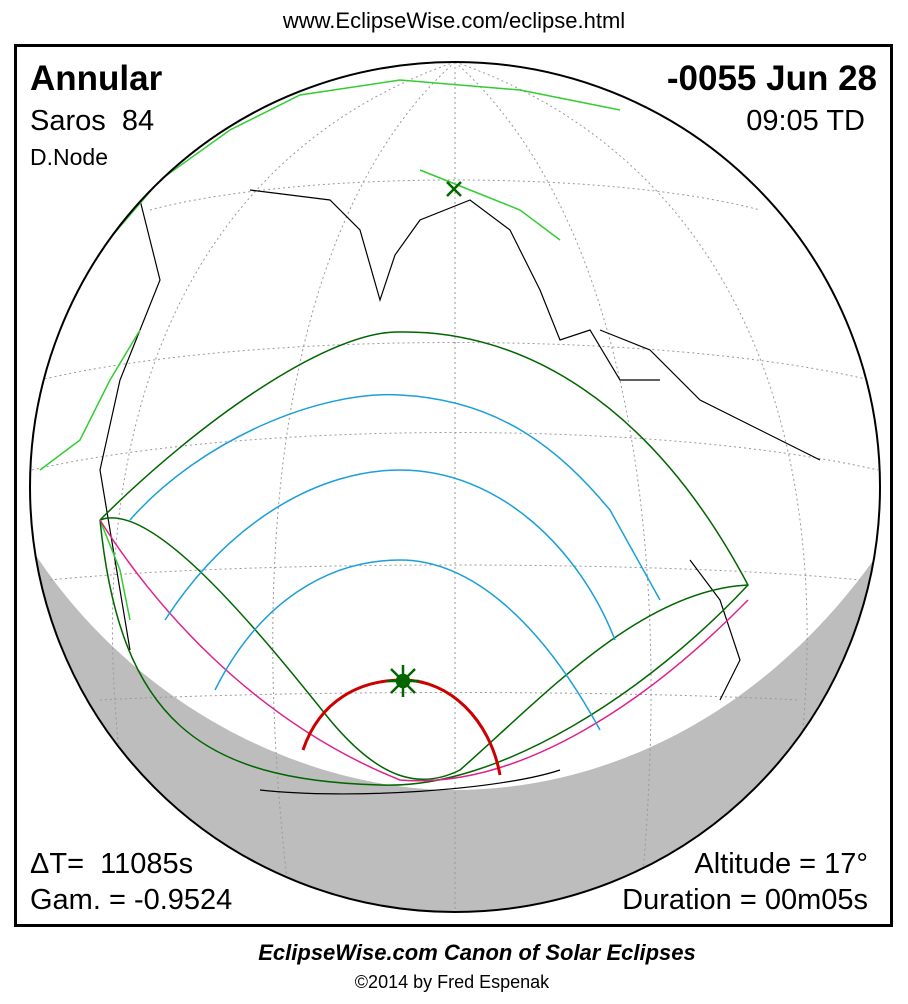  What do you see at coordinates (805, 121) in the screenshot?
I see `eclipse-time: 09:05 TD` at bounding box center [805, 121].